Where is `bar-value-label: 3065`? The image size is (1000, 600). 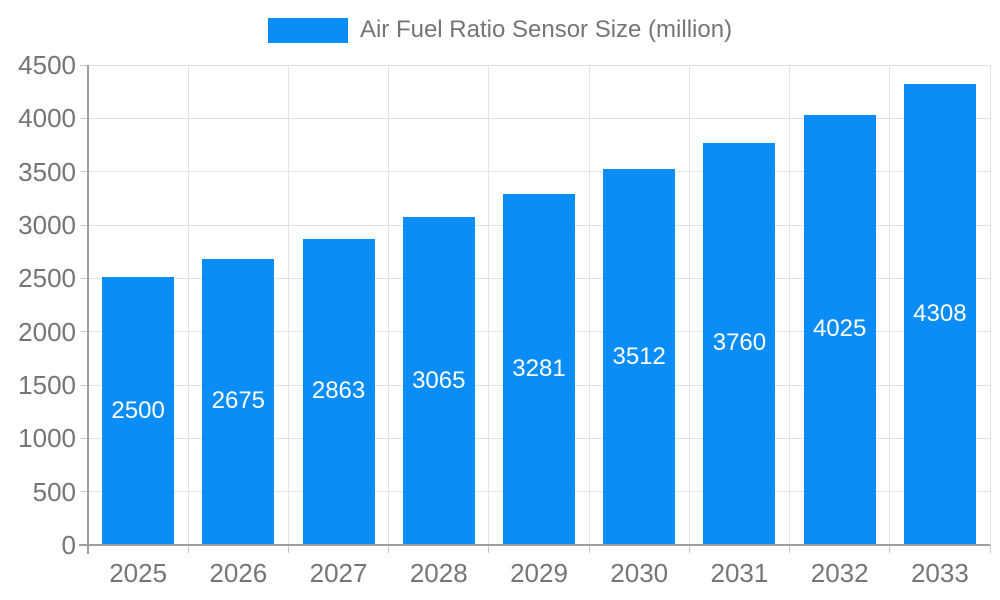 bar-value-label: 3065 is located at coordinates (439, 380).